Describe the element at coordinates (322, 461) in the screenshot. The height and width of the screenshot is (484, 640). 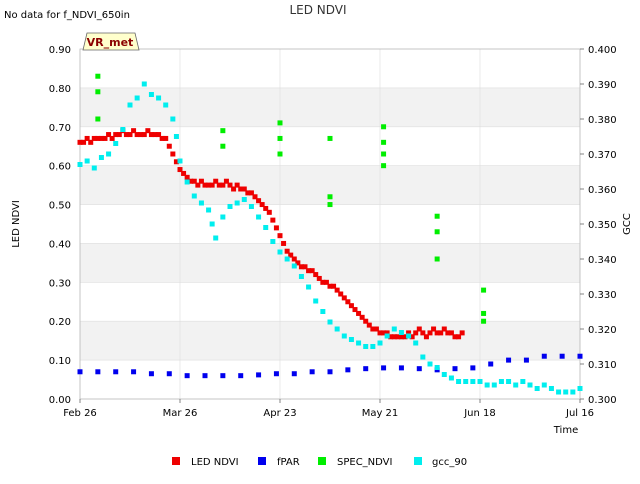
I see `legend-swatch-spec-ndvi` at that location.